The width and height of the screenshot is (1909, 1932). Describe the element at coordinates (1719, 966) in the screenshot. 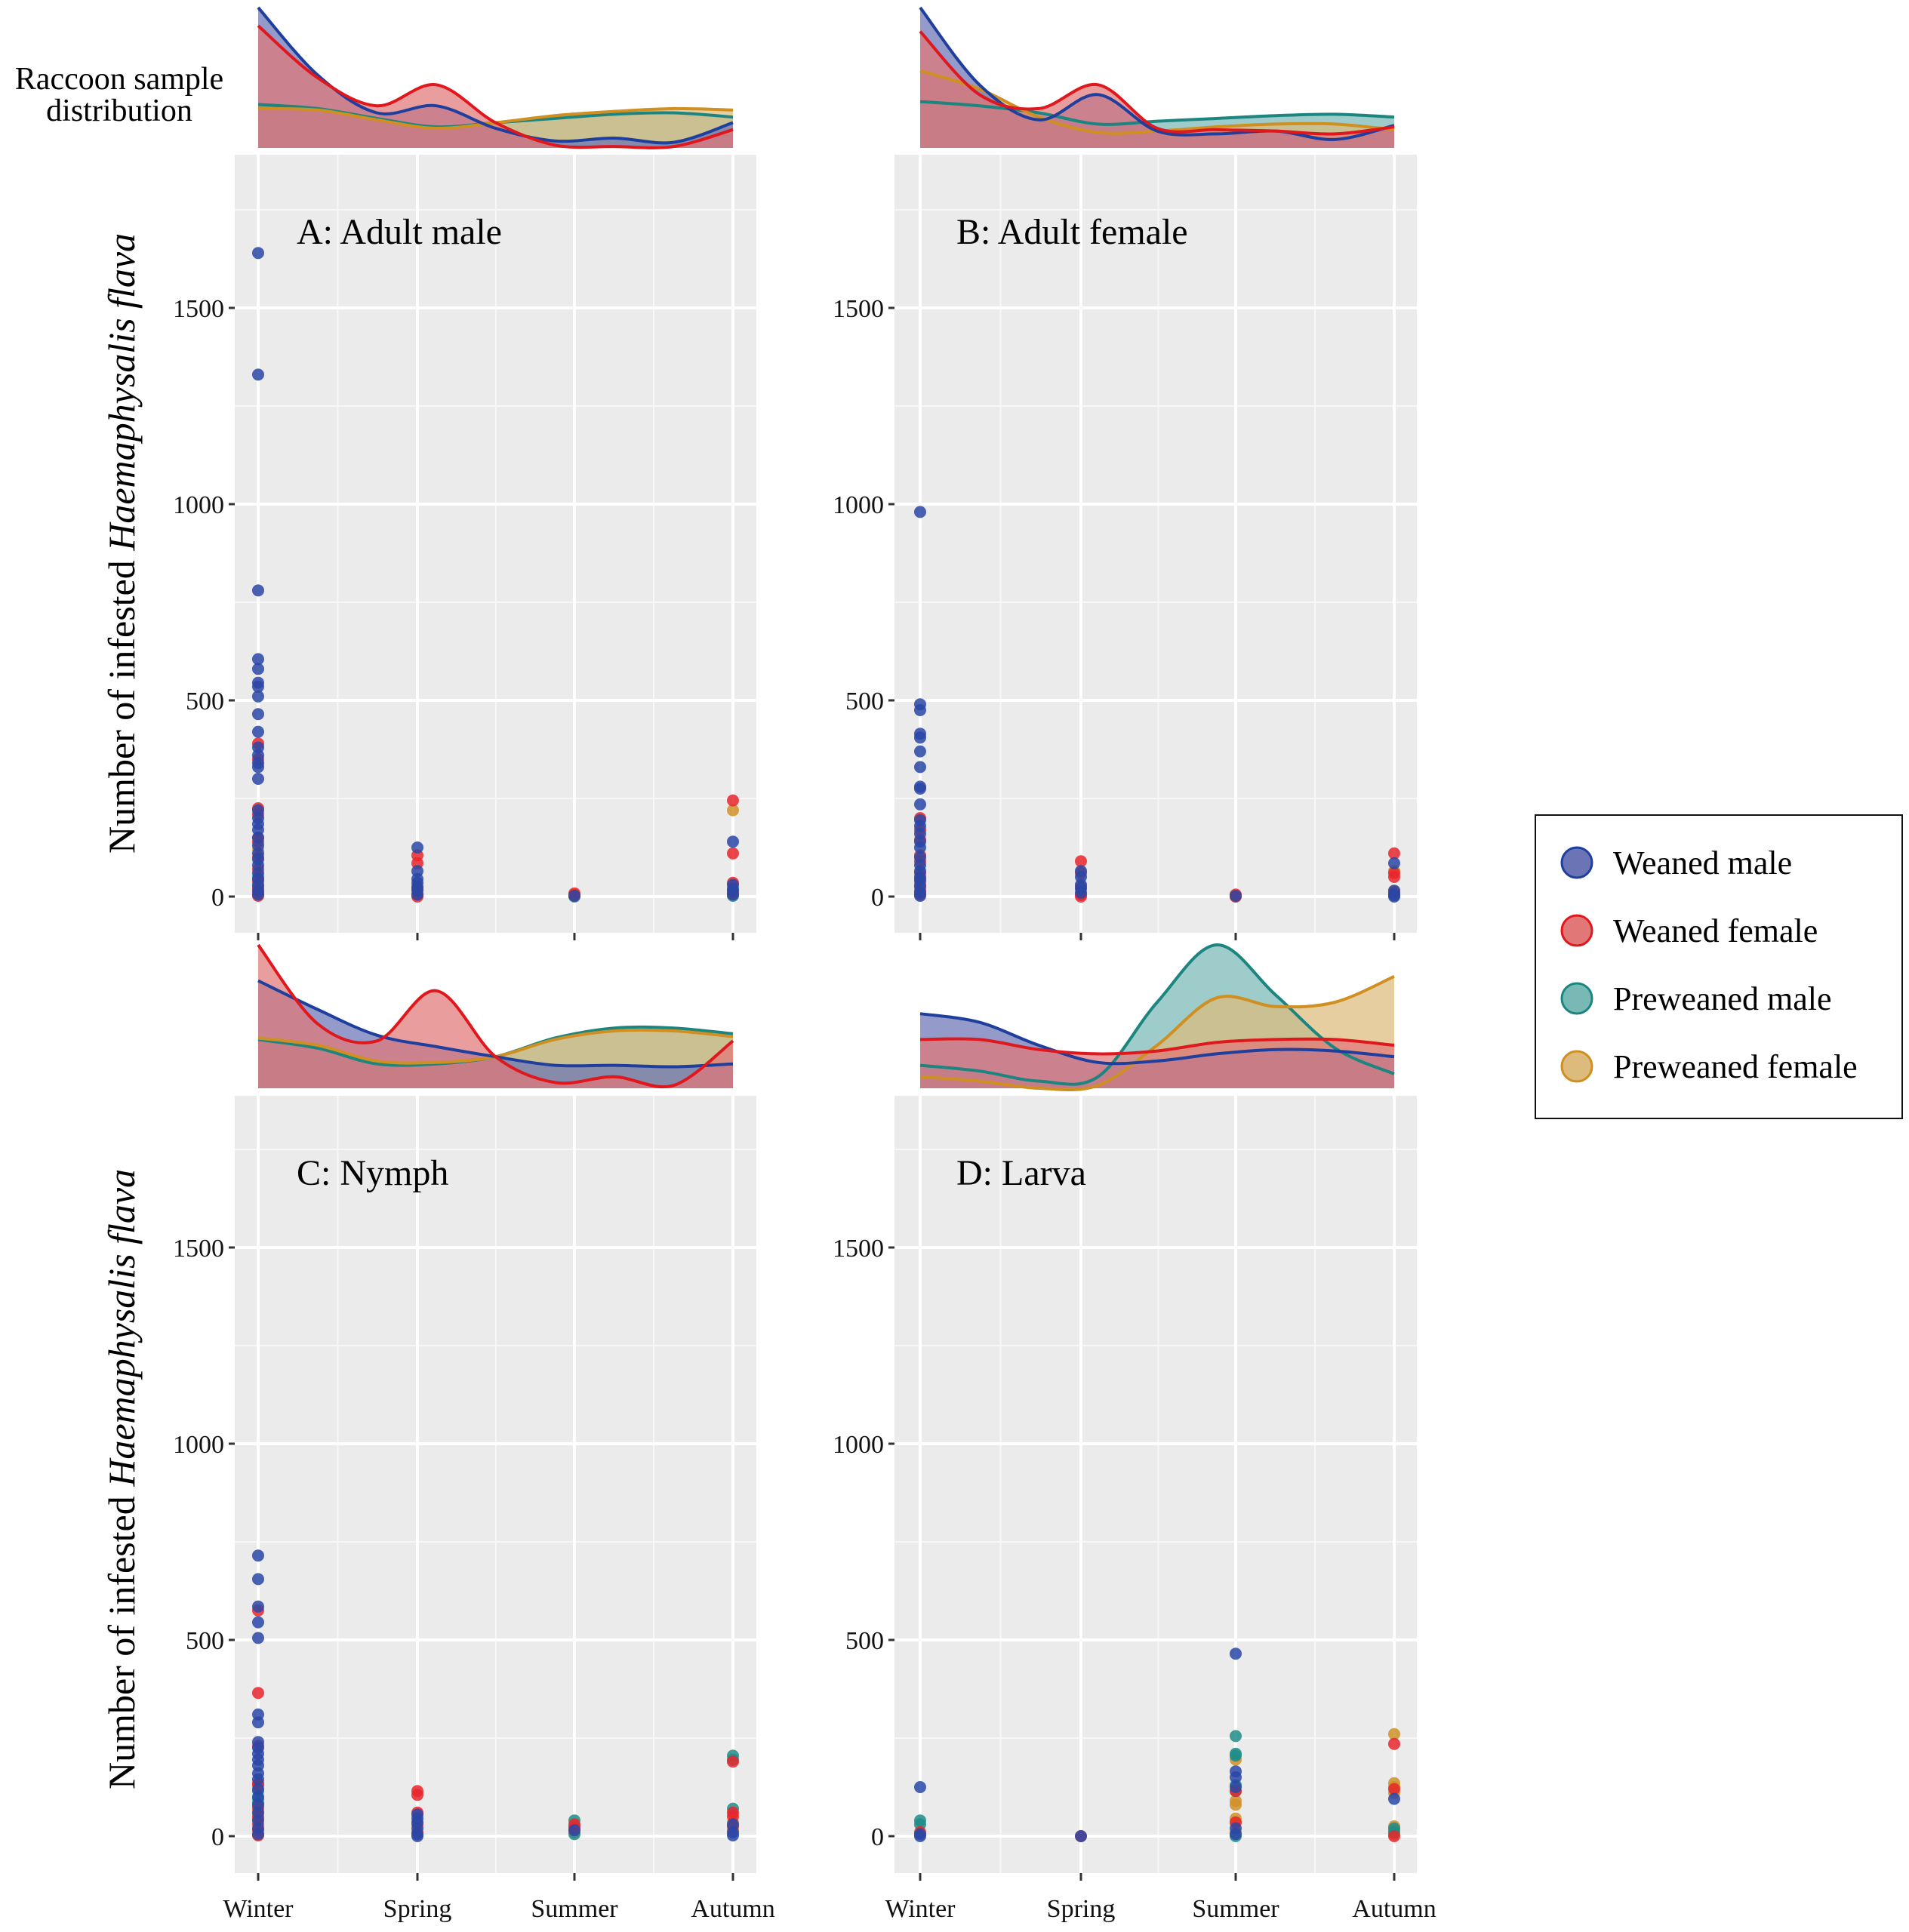

I see `legend-box` at that location.